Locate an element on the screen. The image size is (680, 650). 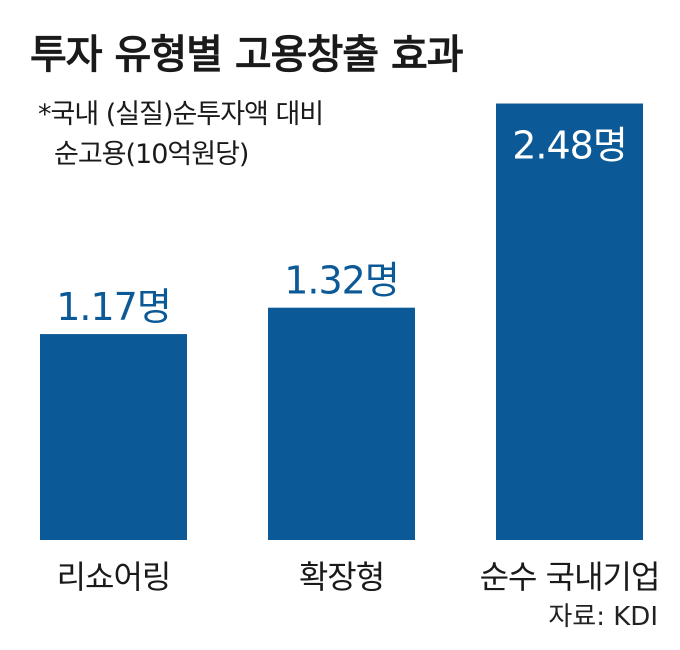
category-label-3: 순수 국내기업 is located at coordinates (570, 577).